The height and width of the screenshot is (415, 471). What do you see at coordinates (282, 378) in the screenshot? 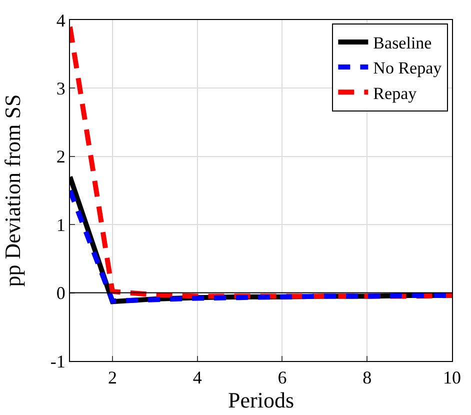
I see `x-tick-label: 6` at bounding box center [282, 378].